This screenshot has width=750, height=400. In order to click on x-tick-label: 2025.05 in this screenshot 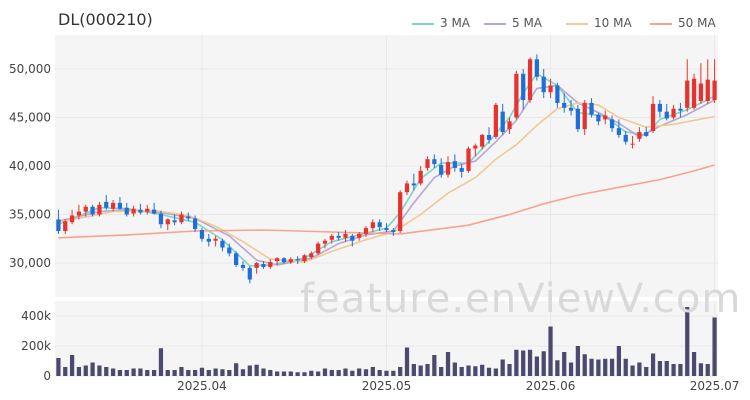, I will do `click(387, 386)`.